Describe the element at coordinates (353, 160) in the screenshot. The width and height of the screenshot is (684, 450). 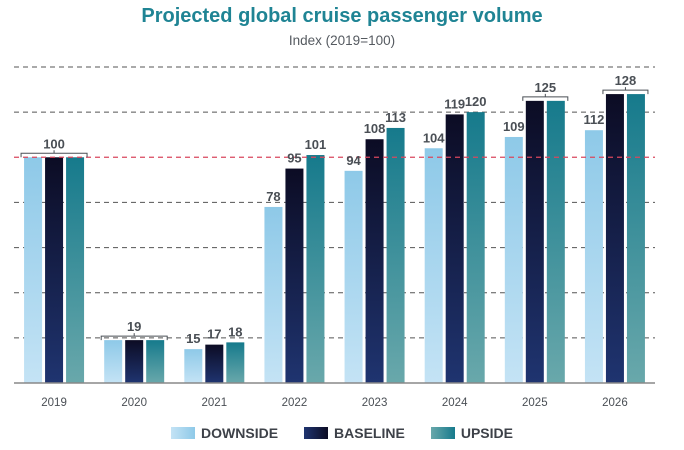
I see `data-label-2023-94: 94` at that location.